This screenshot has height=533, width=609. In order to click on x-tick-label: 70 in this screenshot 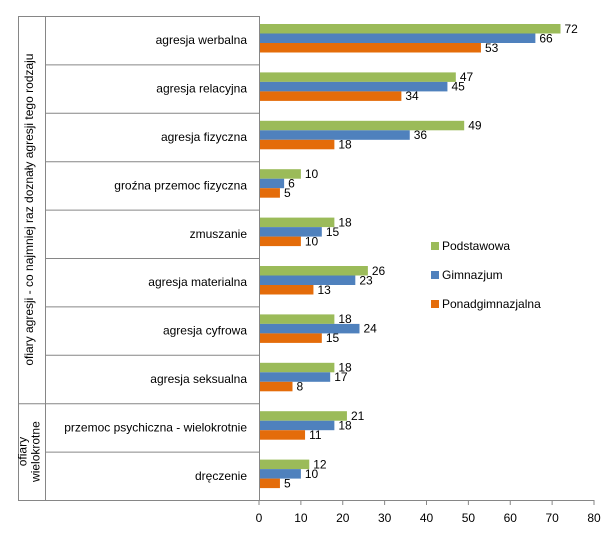, I will do `click(552, 518)`.